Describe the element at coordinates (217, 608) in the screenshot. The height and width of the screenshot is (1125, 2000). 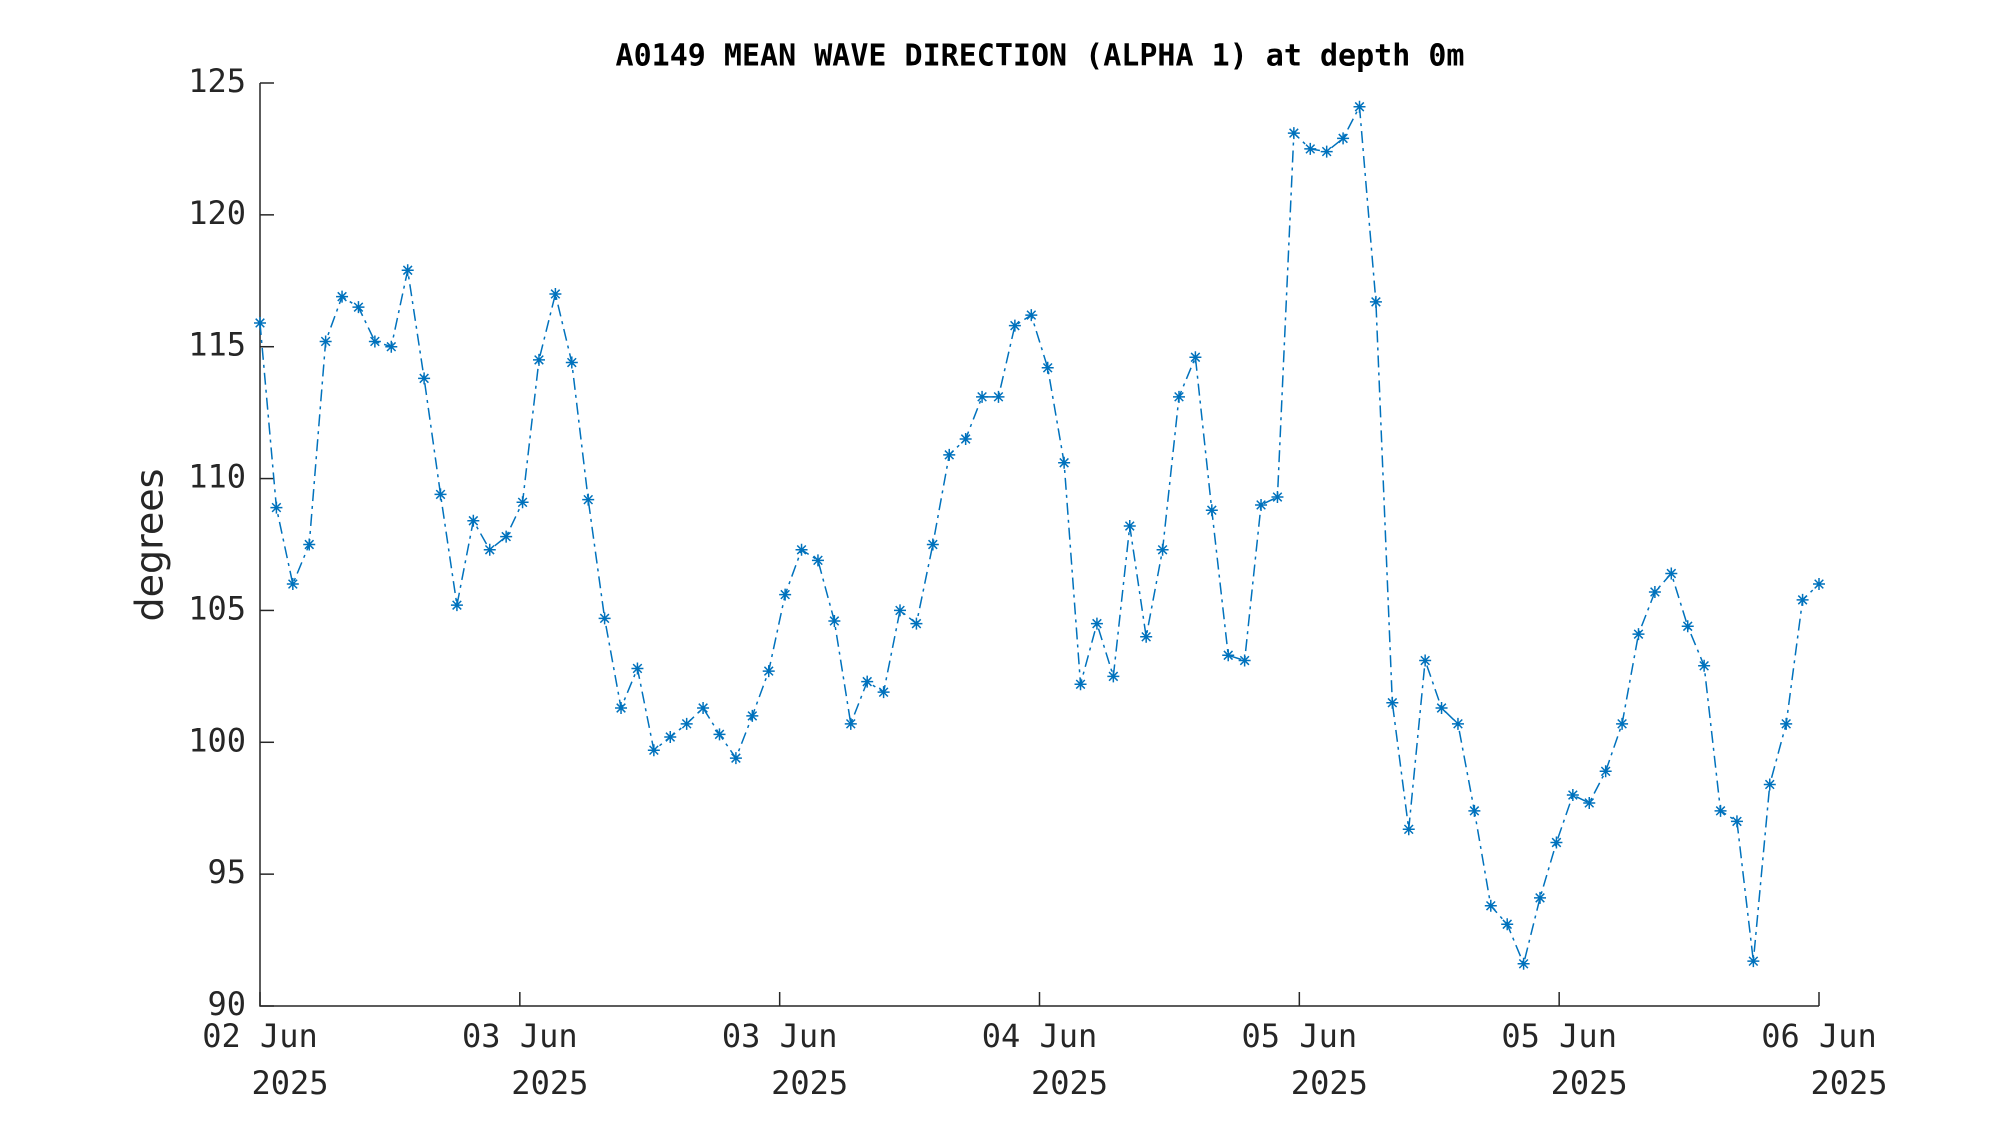
I see `y-tick-label: 105` at that location.